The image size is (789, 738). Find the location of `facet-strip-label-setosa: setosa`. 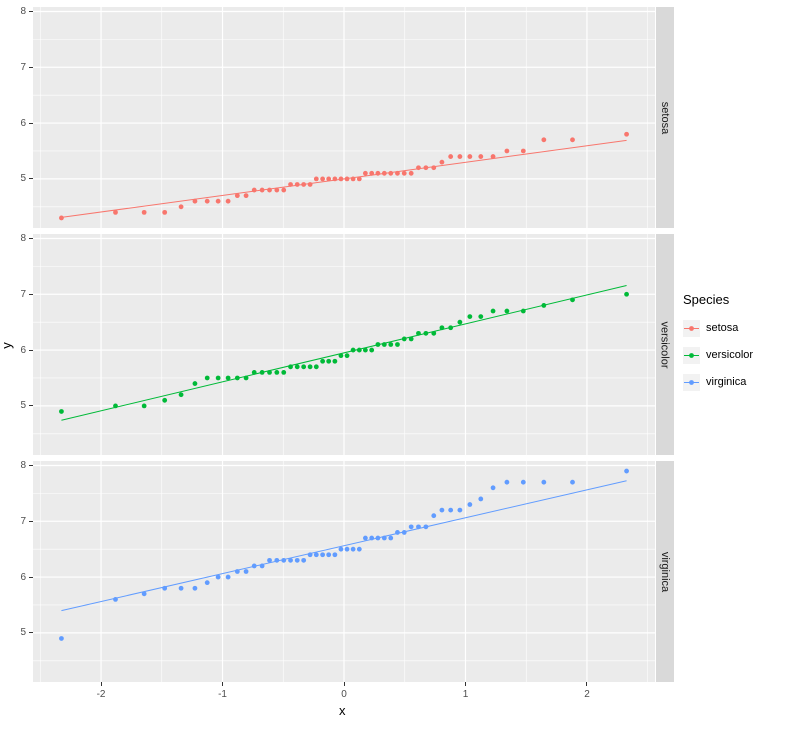

facet-strip-label-setosa: setosa is located at coordinates (665, 117).